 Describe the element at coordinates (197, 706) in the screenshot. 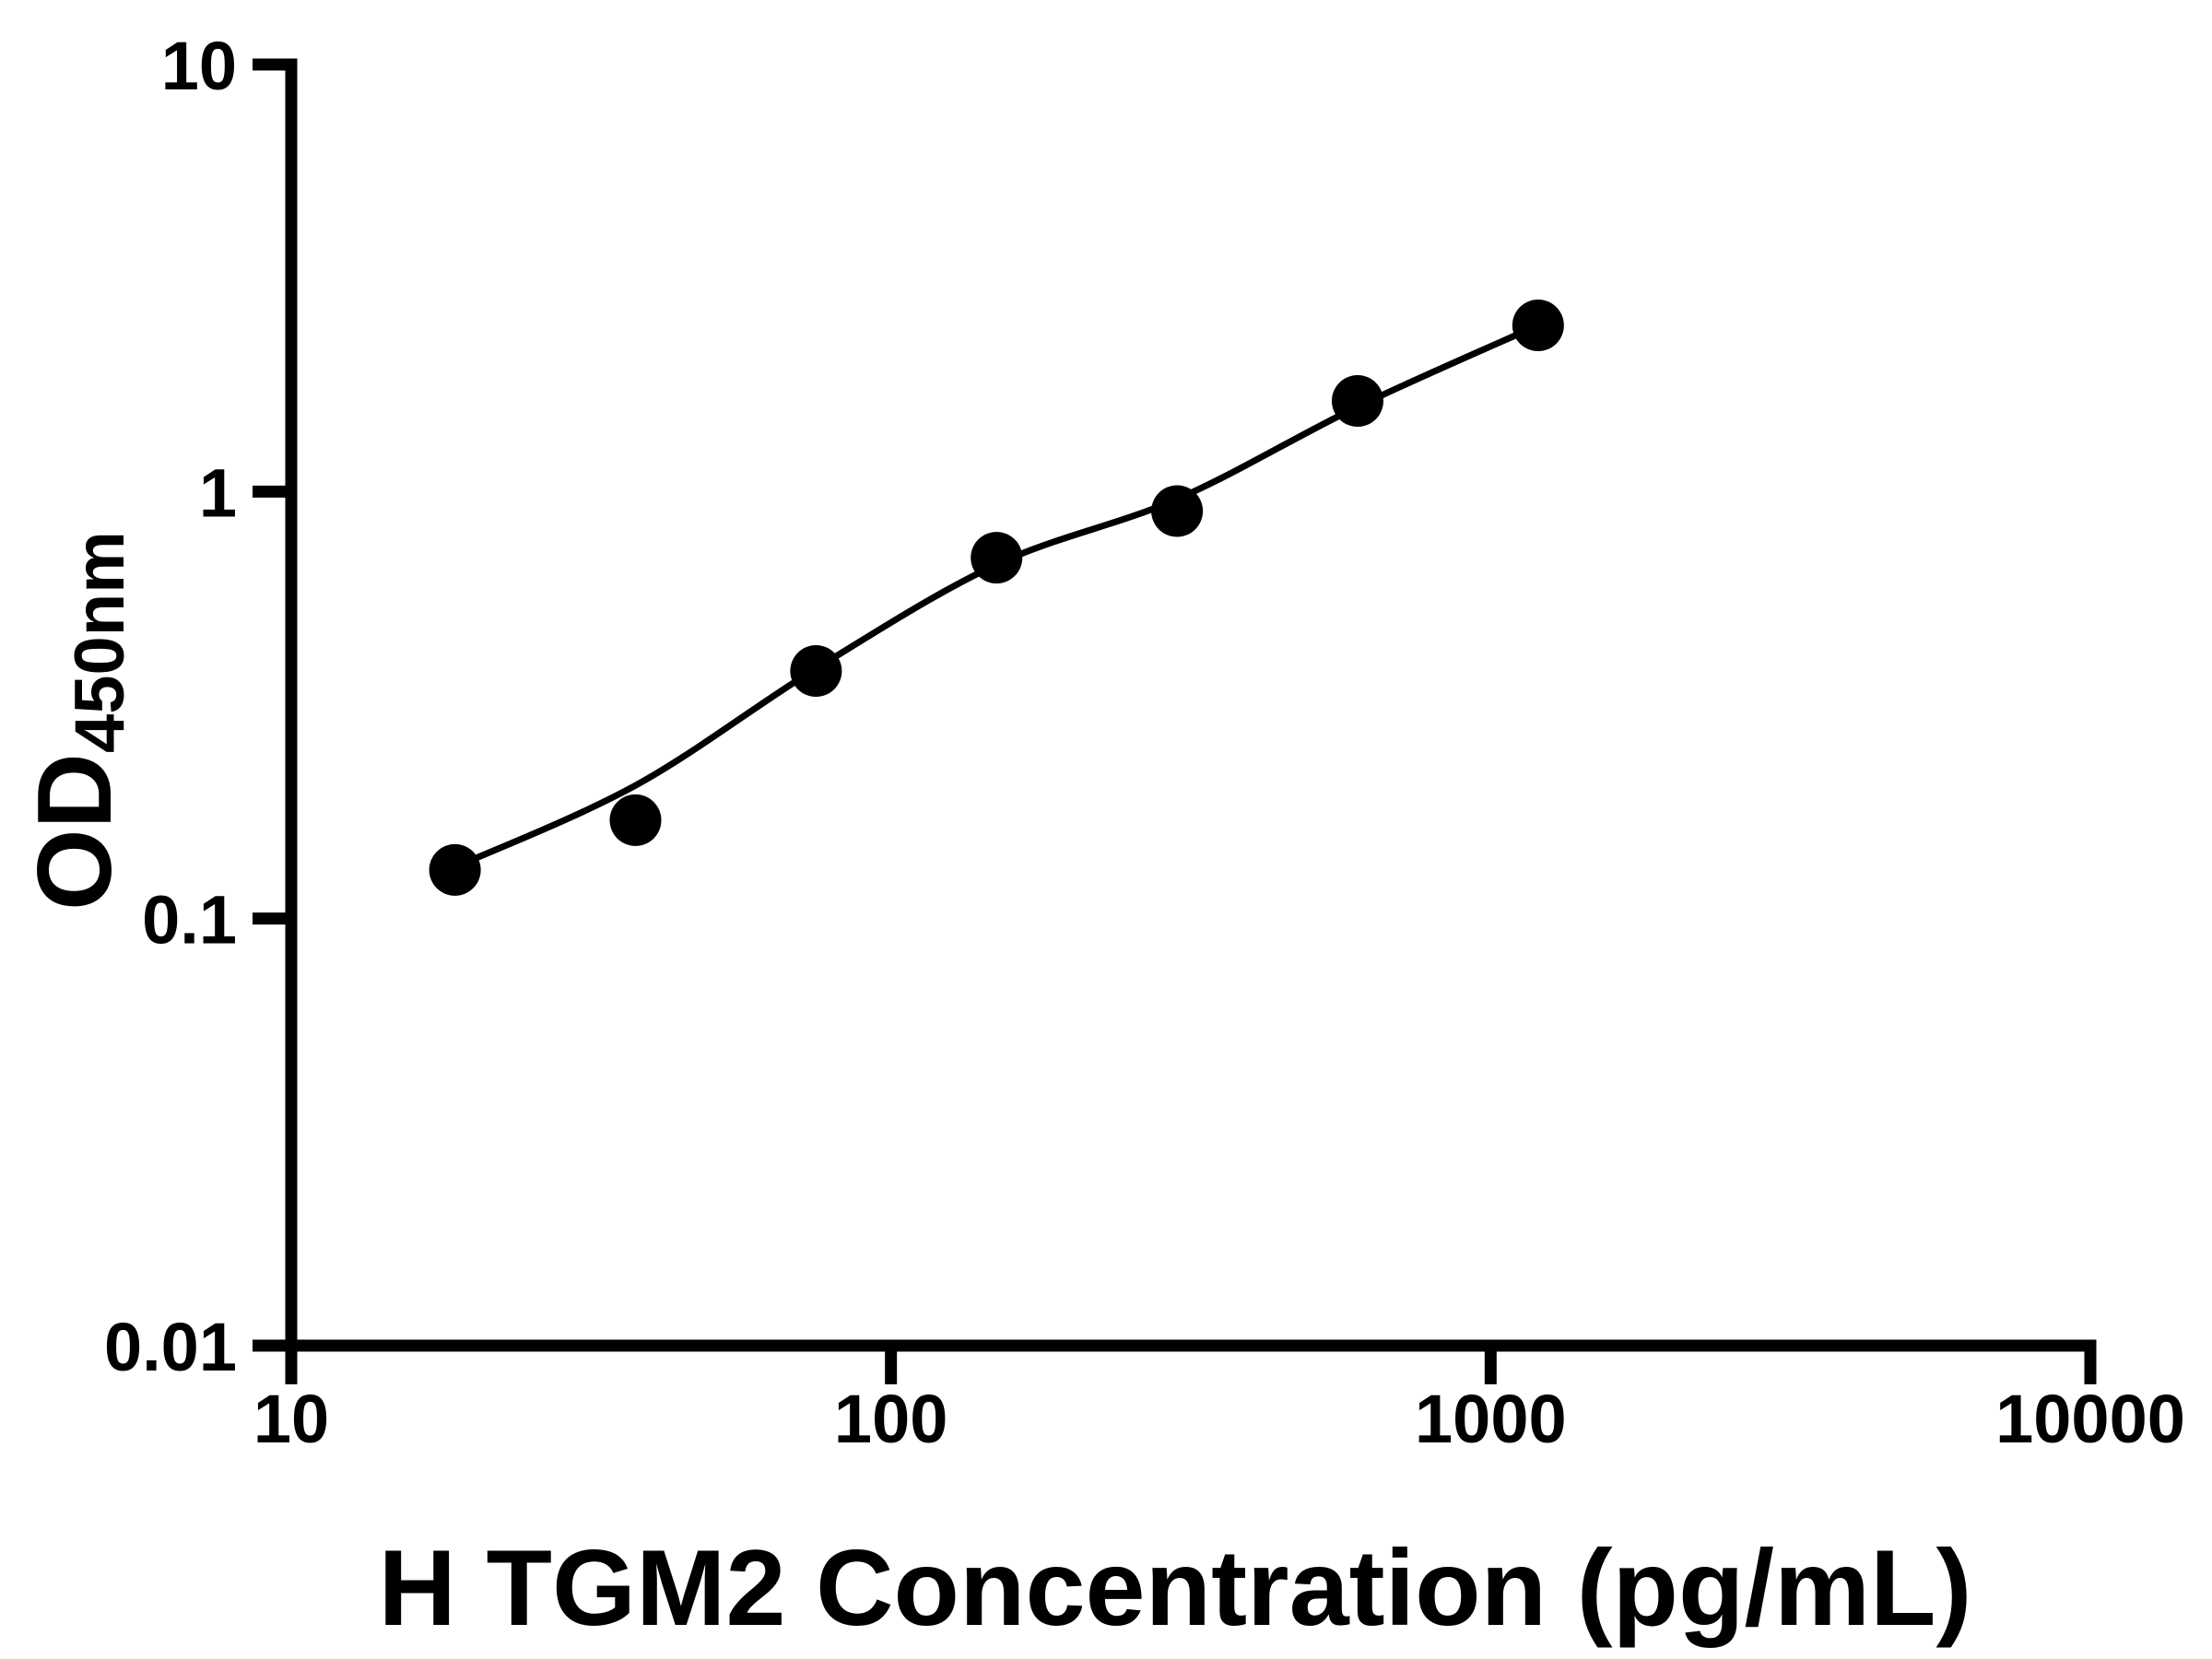

I see `y-axis-ticks: 10 1 0.1 0.01` at that location.